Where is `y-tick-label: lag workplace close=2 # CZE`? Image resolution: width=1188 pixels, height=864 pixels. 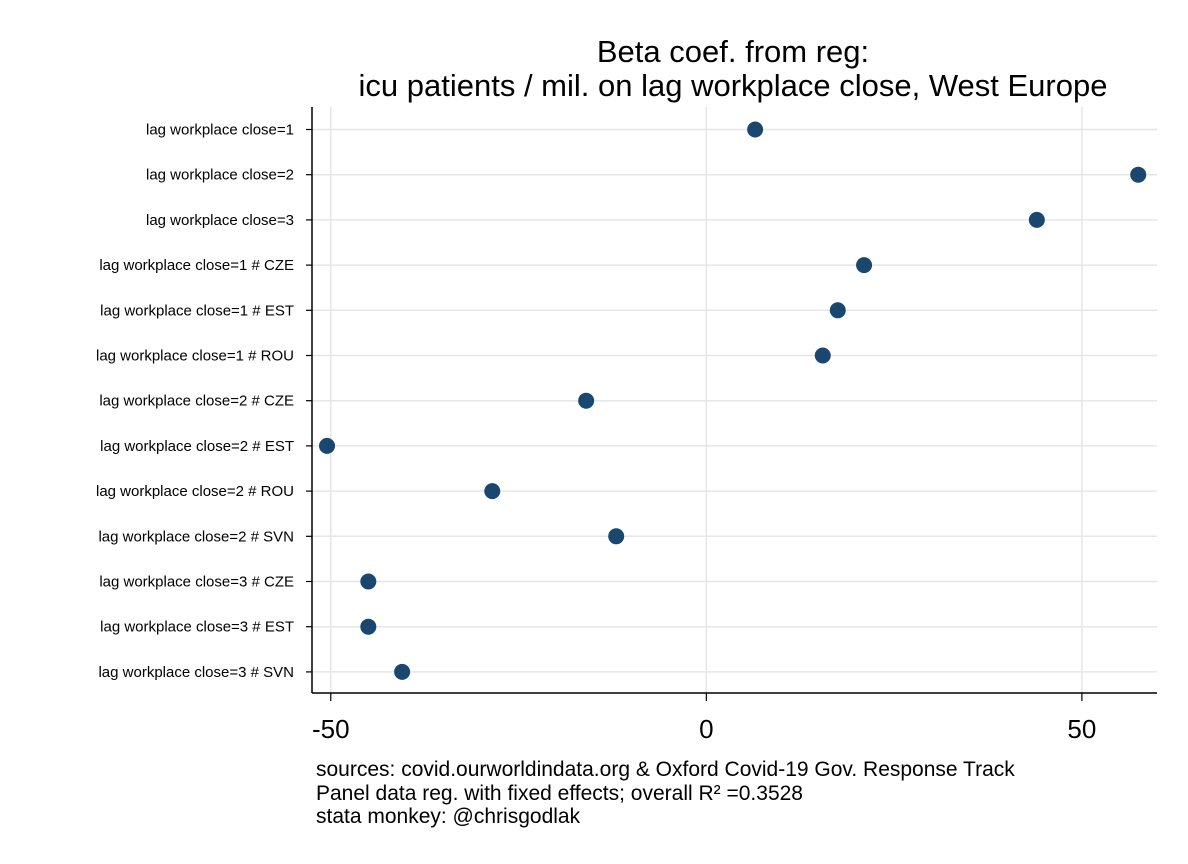 y-tick-label: lag workplace close=2 # CZE is located at coordinates (196, 401).